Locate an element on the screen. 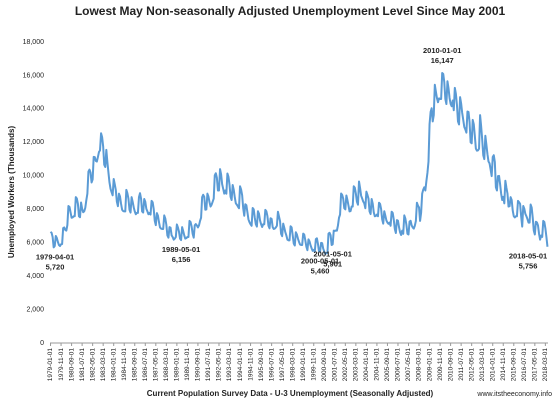 The height and width of the screenshot is (404, 556). x-tick-label: 2017-05-01 is located at coordinates (535, 365).